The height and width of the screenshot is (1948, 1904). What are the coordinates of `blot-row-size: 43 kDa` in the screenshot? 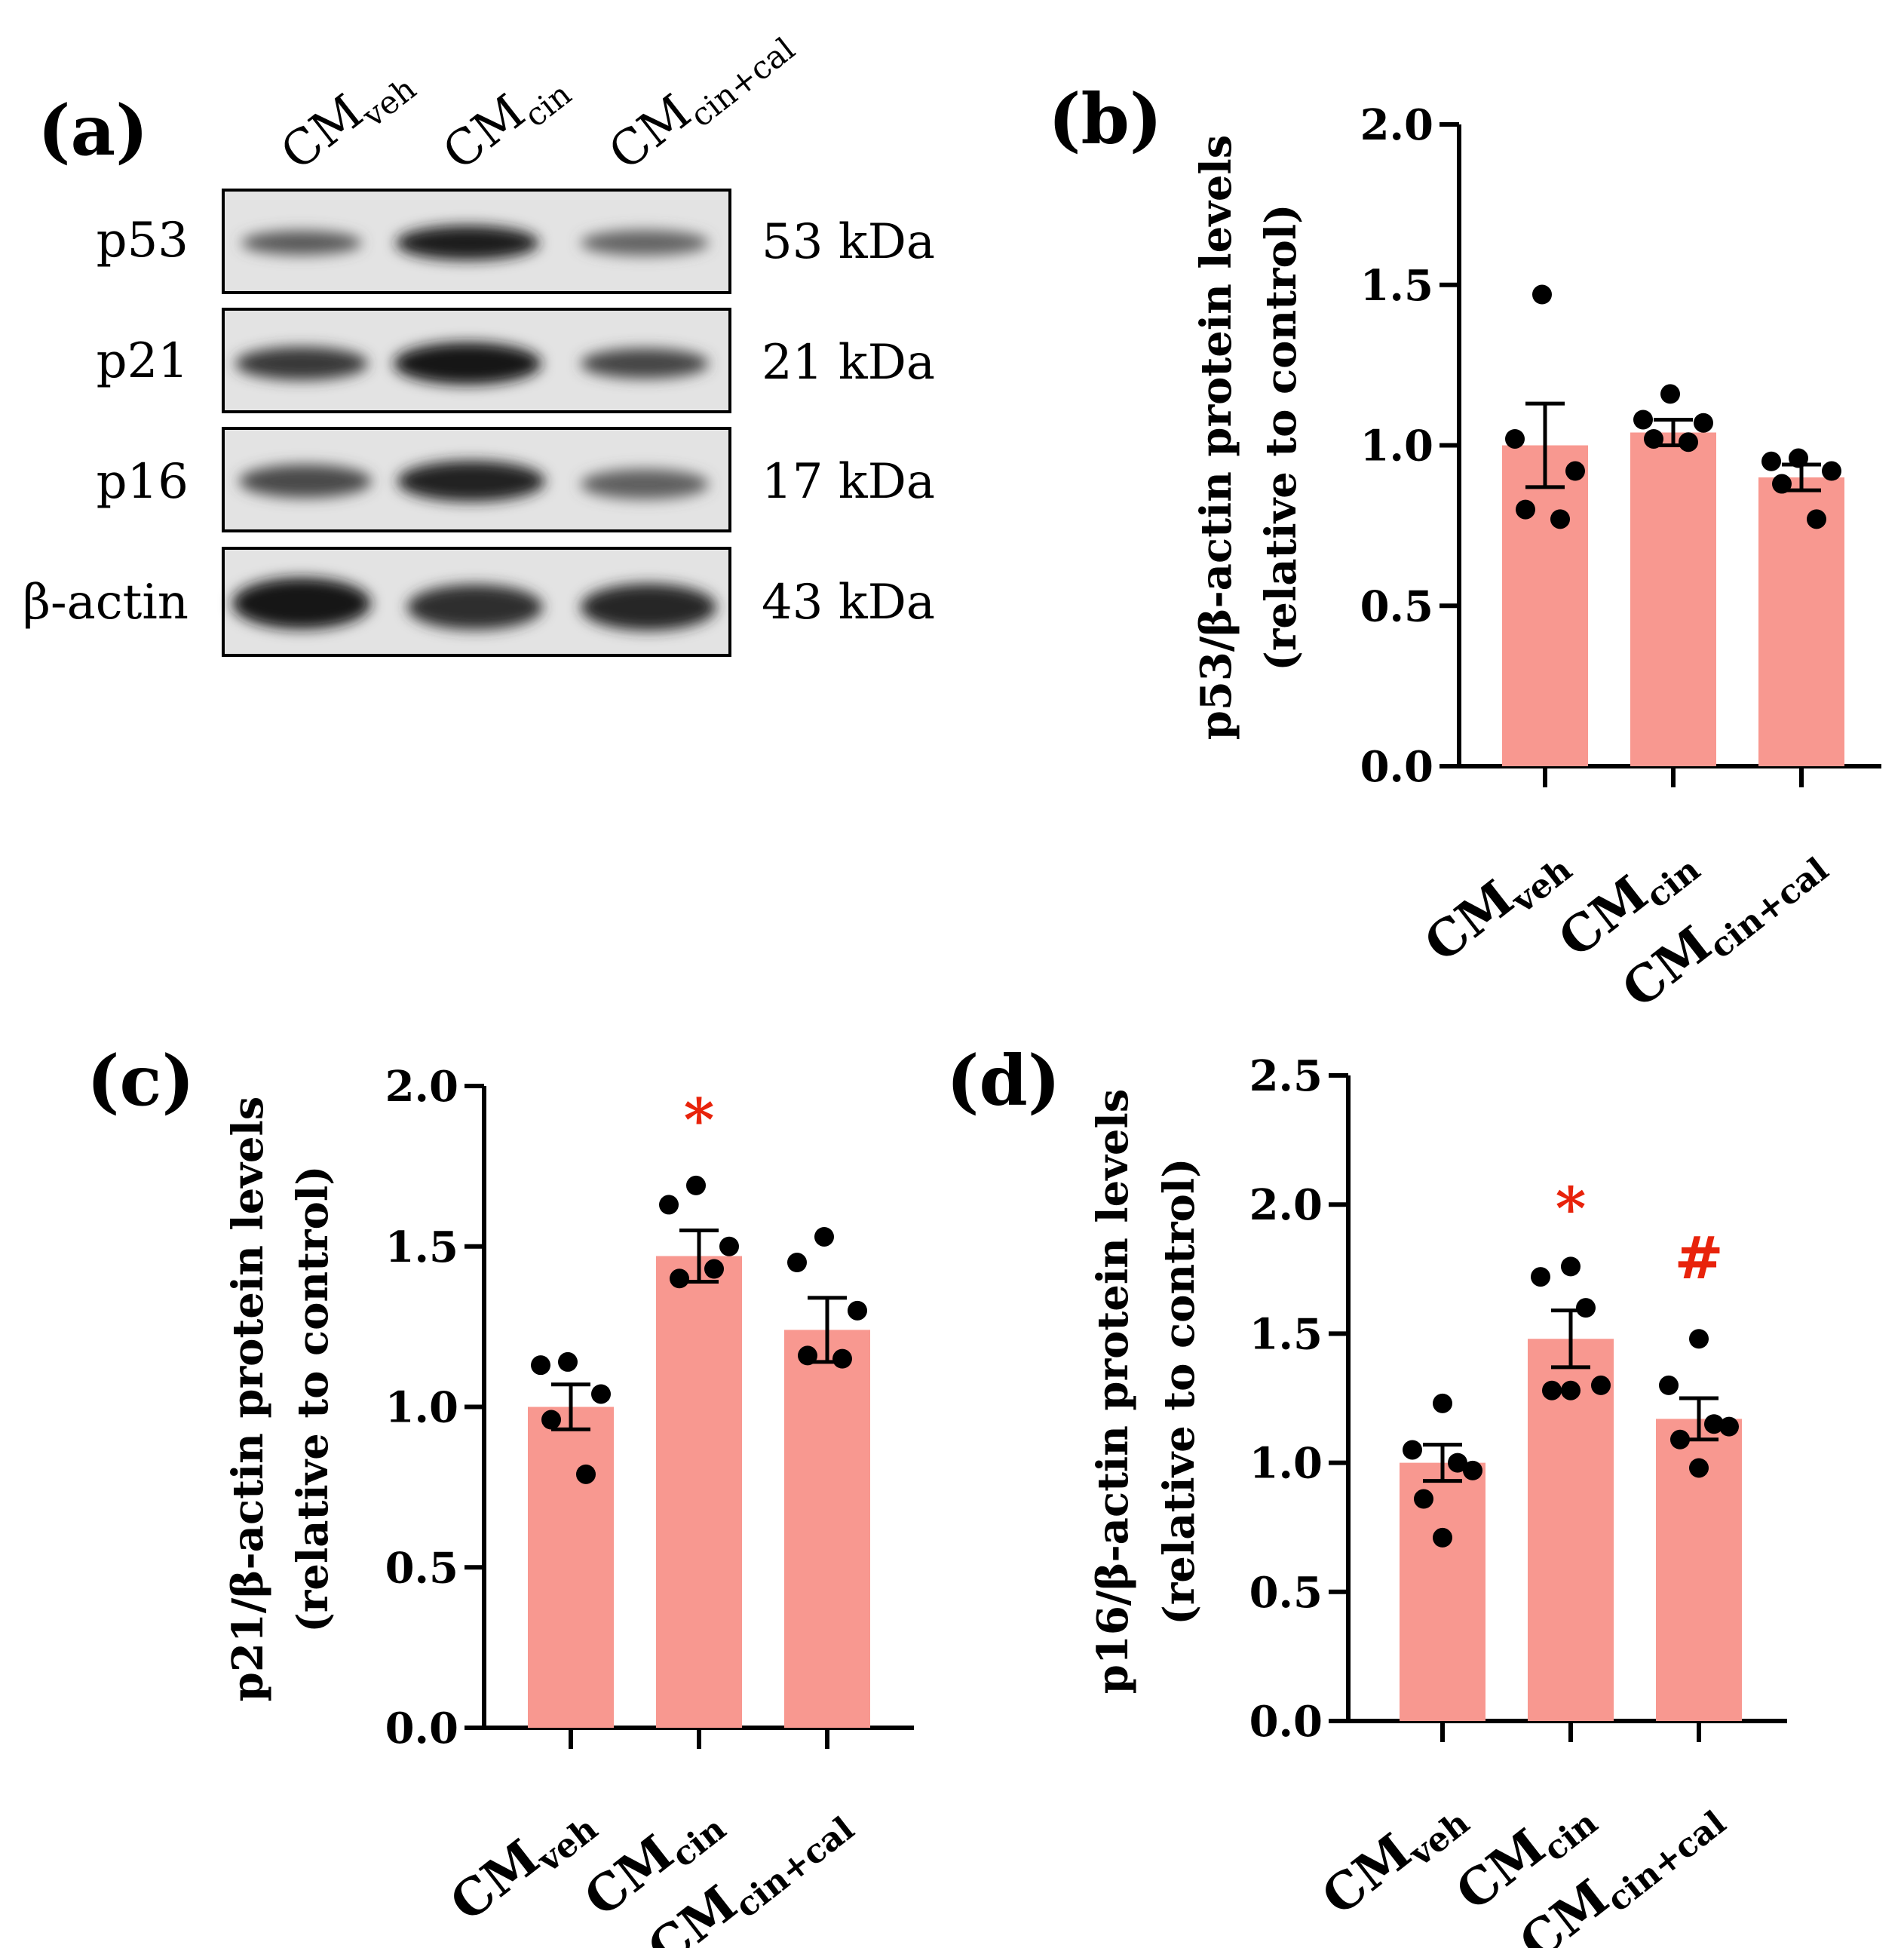 It's located at (848, 602).